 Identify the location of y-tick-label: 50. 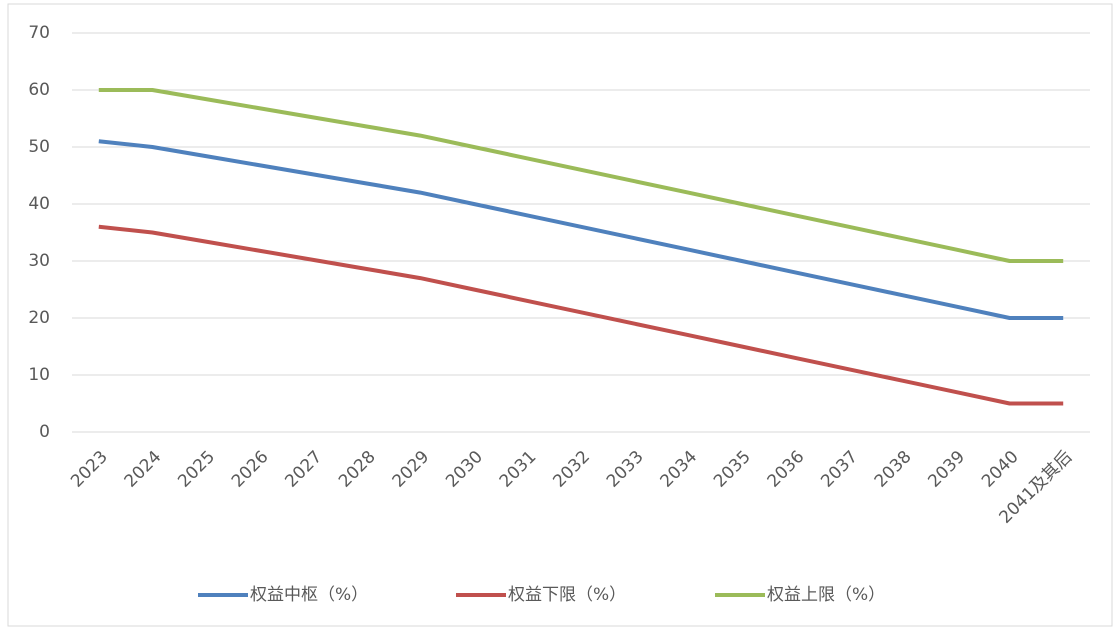
(39, 147).